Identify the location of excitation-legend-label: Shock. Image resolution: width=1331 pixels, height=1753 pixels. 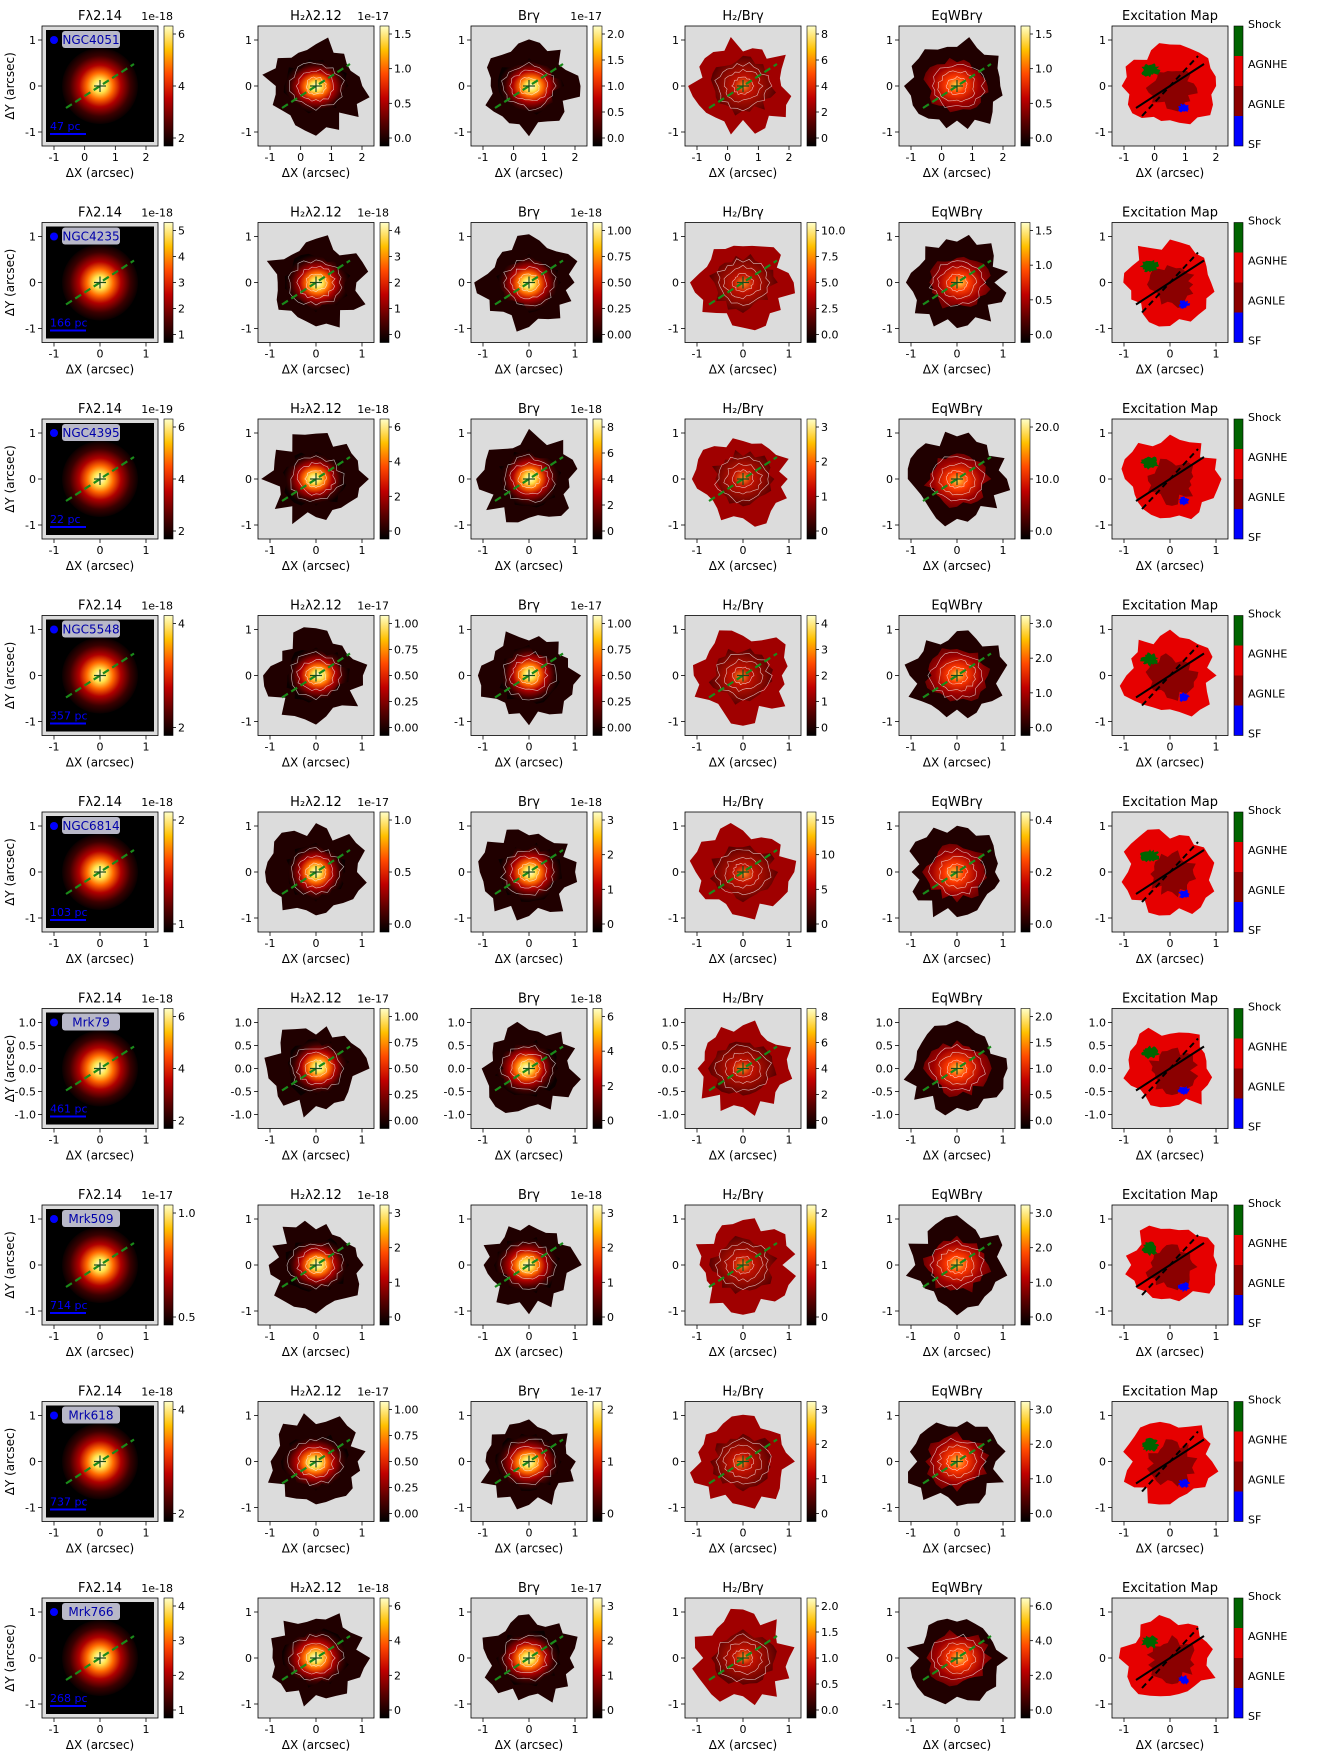
(1265, 1596).